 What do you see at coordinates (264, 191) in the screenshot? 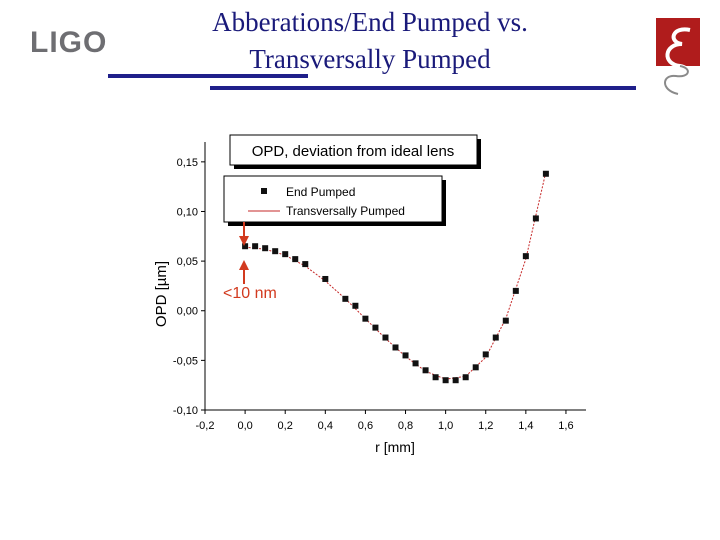
I see `legend-marker-end-pumped` at bounding box center [264, 191].